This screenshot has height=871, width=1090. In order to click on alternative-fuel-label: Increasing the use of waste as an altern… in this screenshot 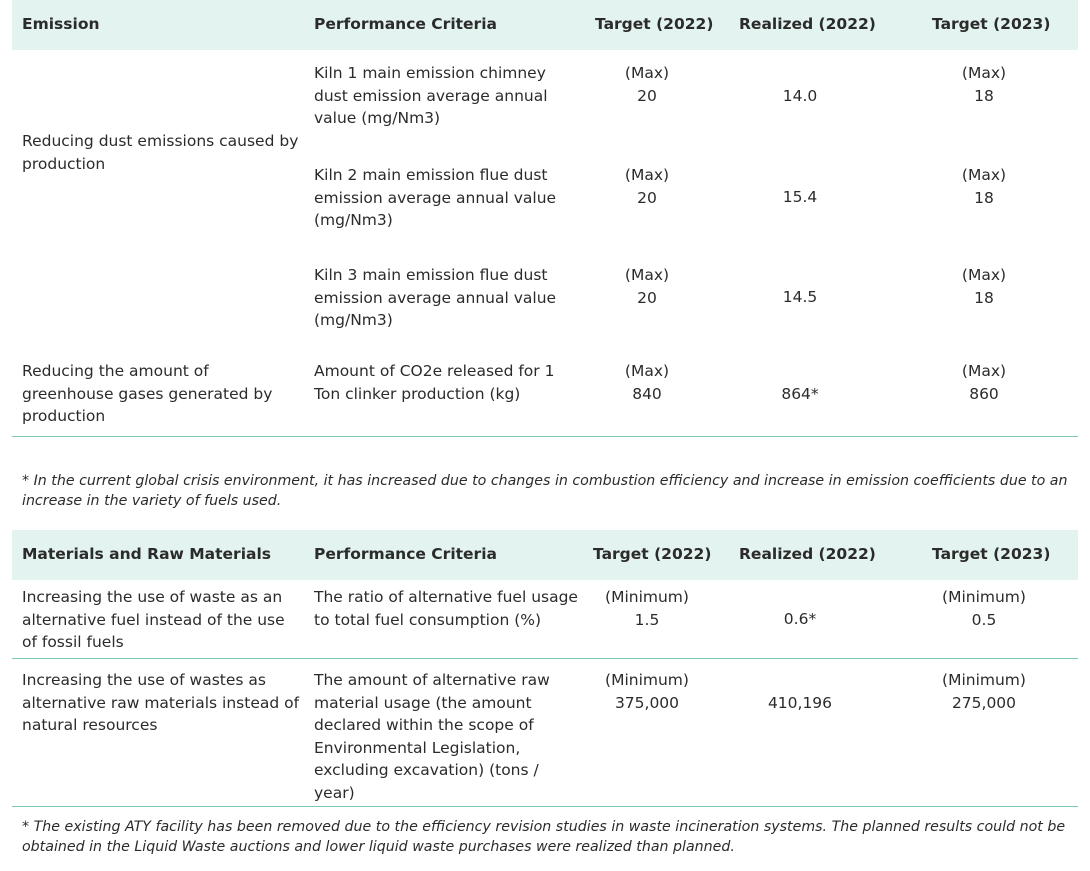, I will do `click(153, 620)`.